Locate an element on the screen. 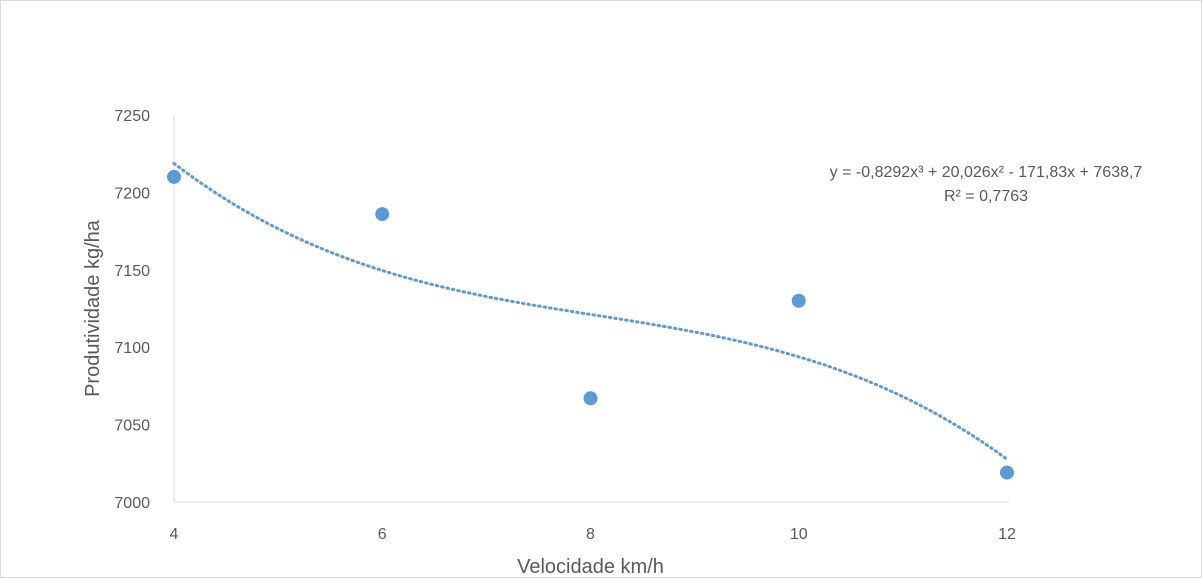 The width and height of the screenshot is (1202, 579). trendline-r-squared: R² = 0,7763 is located at coordinates (986, 196).